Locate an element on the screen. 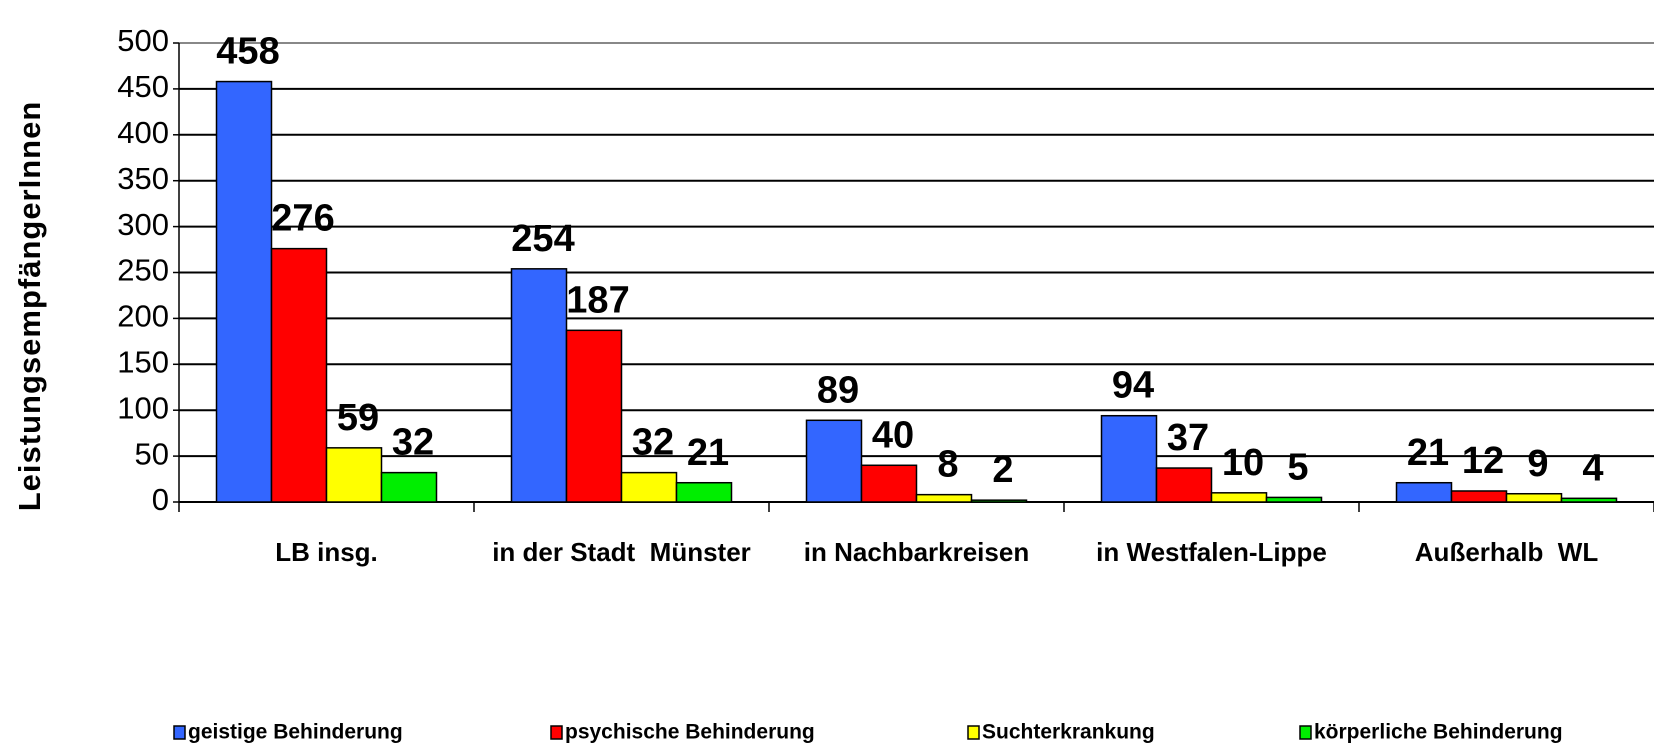  y-tick-label: 450 is located at coordinates (143, 86).